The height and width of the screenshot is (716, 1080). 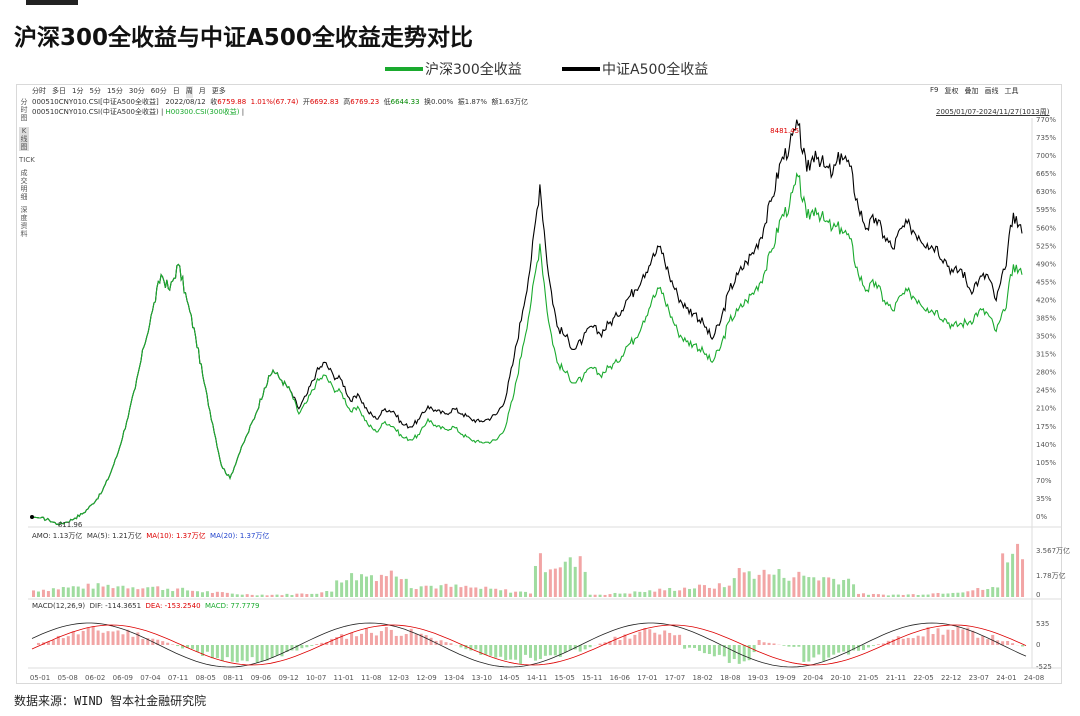 I want to click on x-tick-label: 18-08, so click(x=730, y=678).